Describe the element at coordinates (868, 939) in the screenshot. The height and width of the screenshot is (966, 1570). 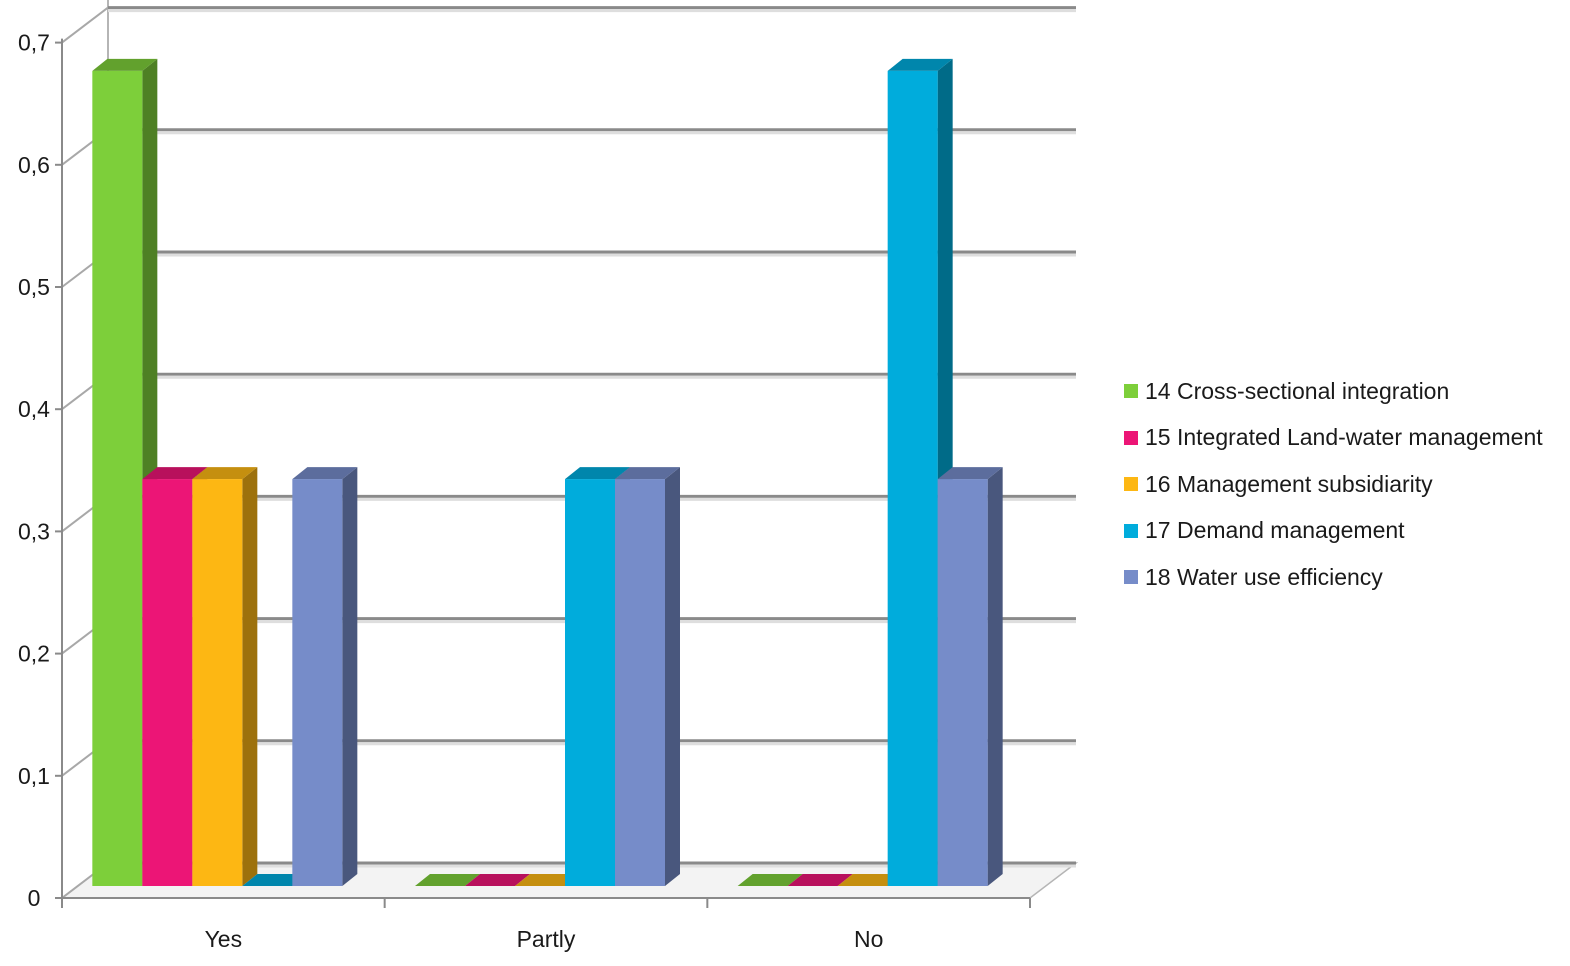
I see `x-tick-label: No` at that location.